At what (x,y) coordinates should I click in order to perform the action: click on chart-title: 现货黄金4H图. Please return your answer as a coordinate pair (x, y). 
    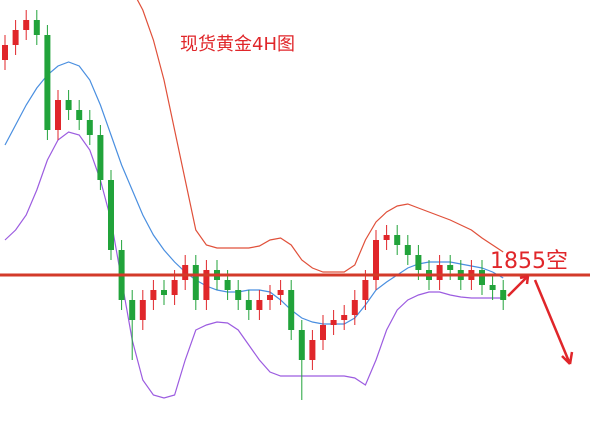
    Looking at the image, I should click on (237, 44).